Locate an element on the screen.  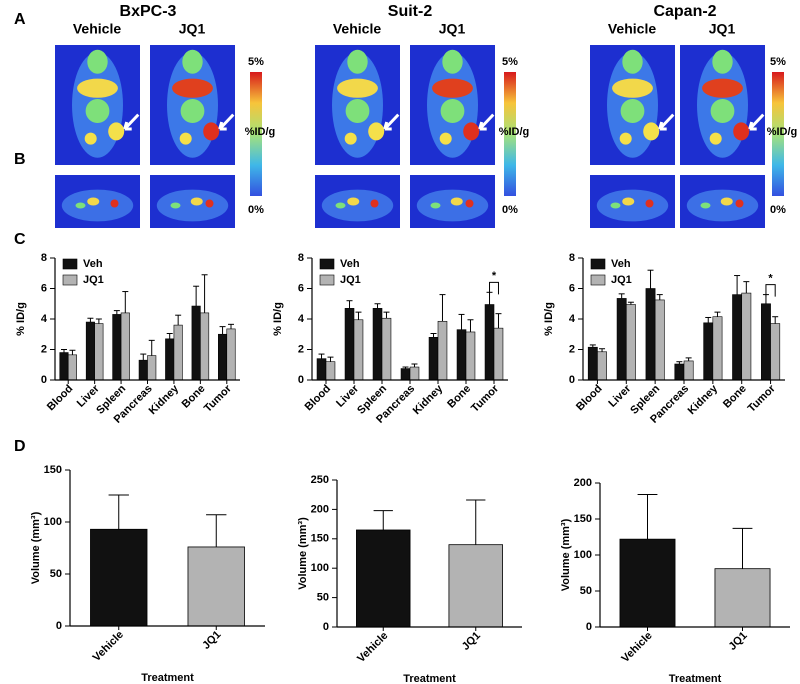
panel-label: D is located at coordinates (20, 446).